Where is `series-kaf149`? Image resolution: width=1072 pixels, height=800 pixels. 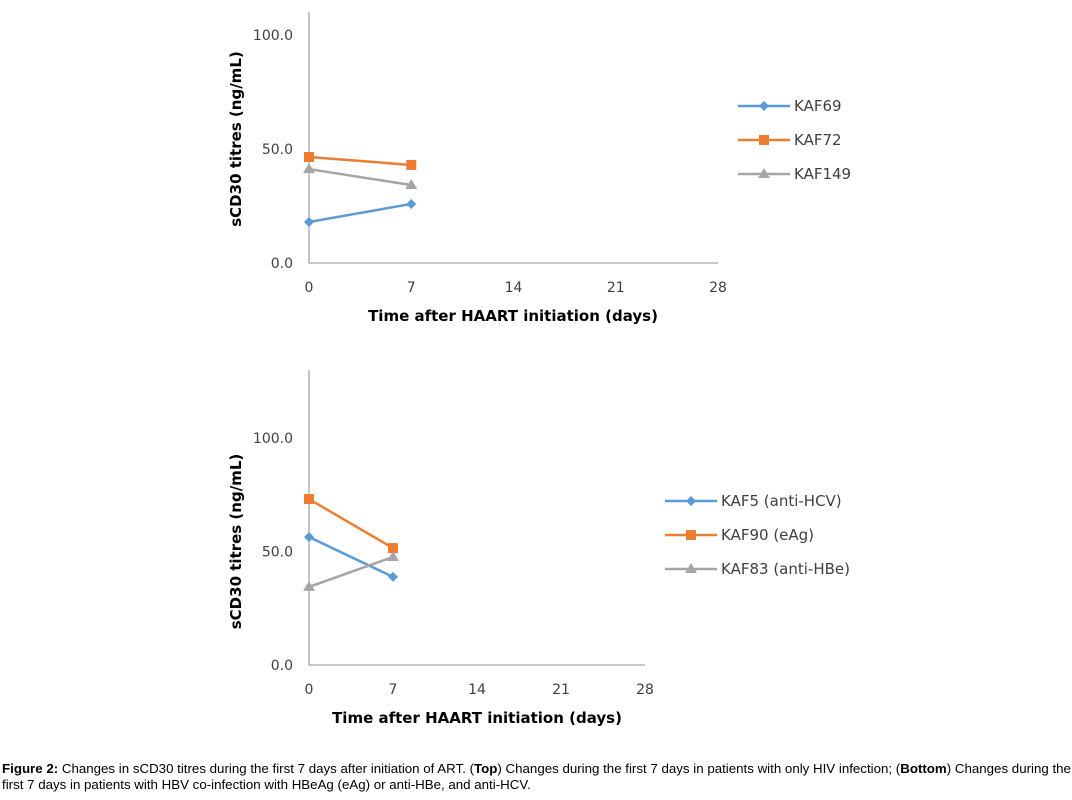
series-kaf149 is located at coordinates (360, 176).